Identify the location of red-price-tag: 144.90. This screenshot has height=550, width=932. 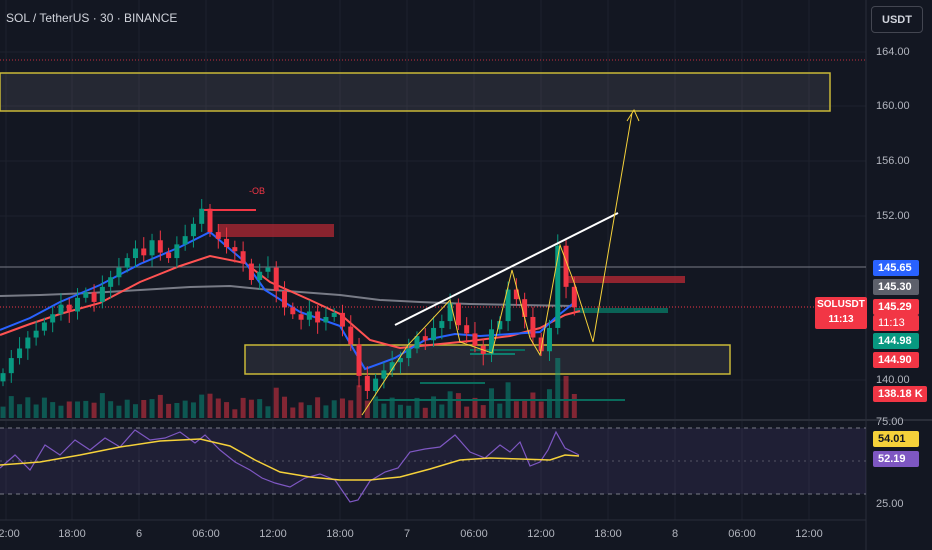
(896, 360).